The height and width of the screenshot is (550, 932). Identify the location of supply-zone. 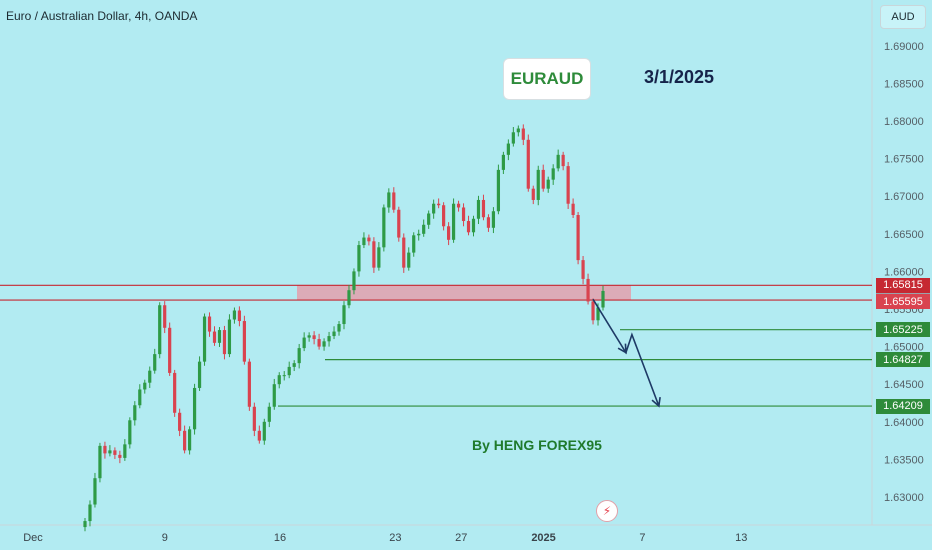
(464, 293).